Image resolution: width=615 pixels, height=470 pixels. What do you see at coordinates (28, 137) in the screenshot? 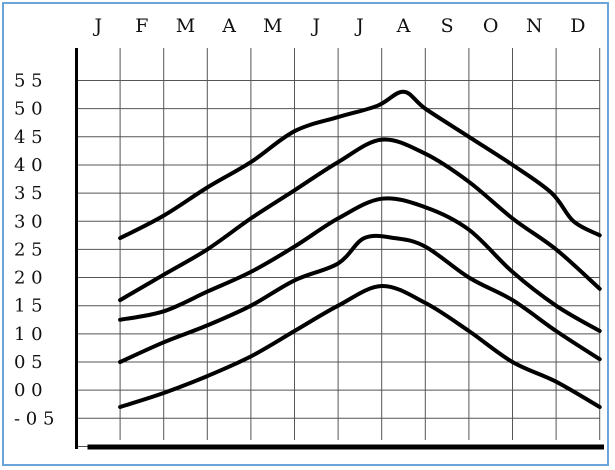
I see `y-tick-label: 4 5` at bounding box center [28, 137].